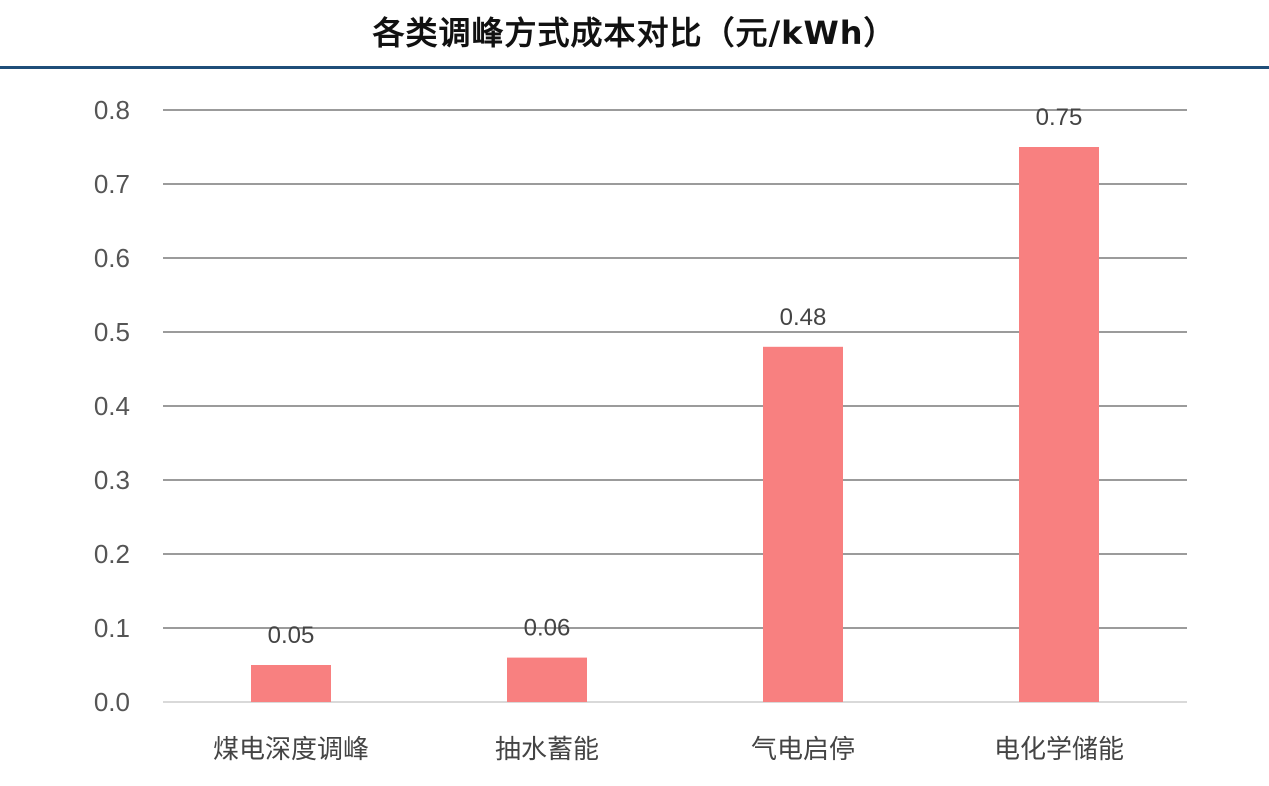 This screenshot has height=786, width=1269. What do you see at coordinates (112, 480) in the screenshot?
I see `y-tick-label: 0.3` at bounding box center [112, 480].